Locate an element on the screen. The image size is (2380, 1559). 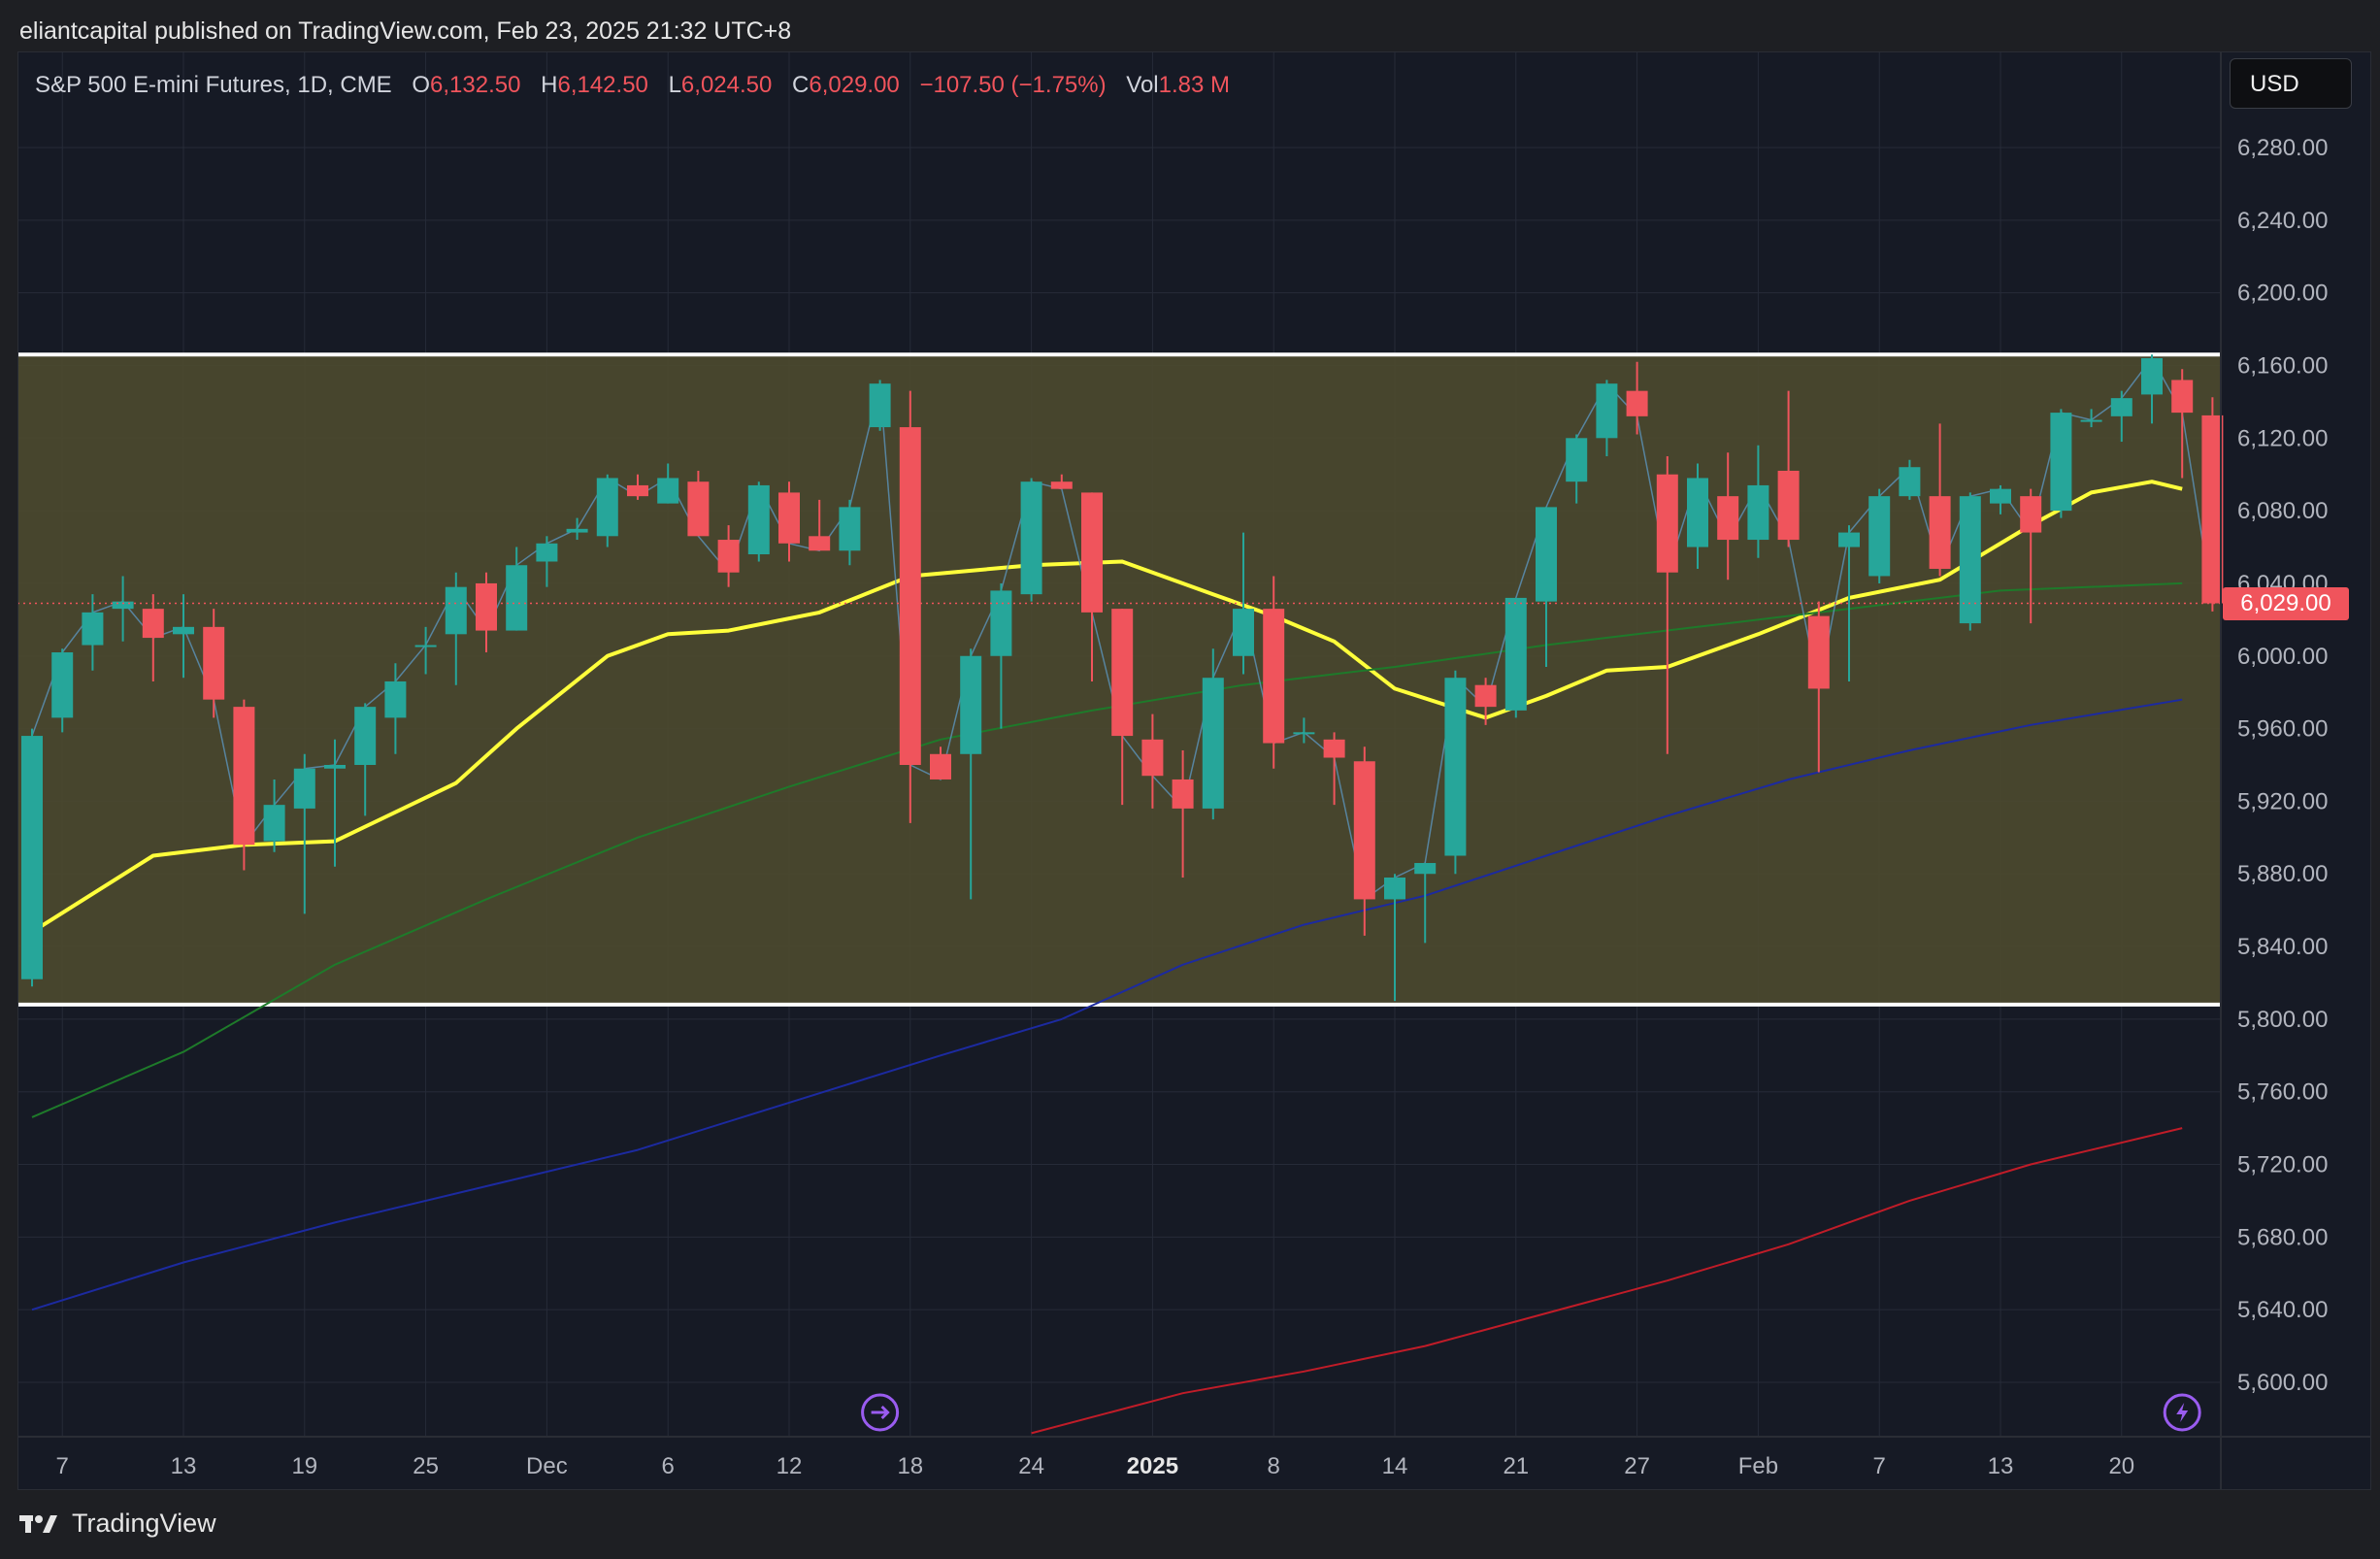
y-tick-label: 6,000.00 is located at coordinates (2282, 657).